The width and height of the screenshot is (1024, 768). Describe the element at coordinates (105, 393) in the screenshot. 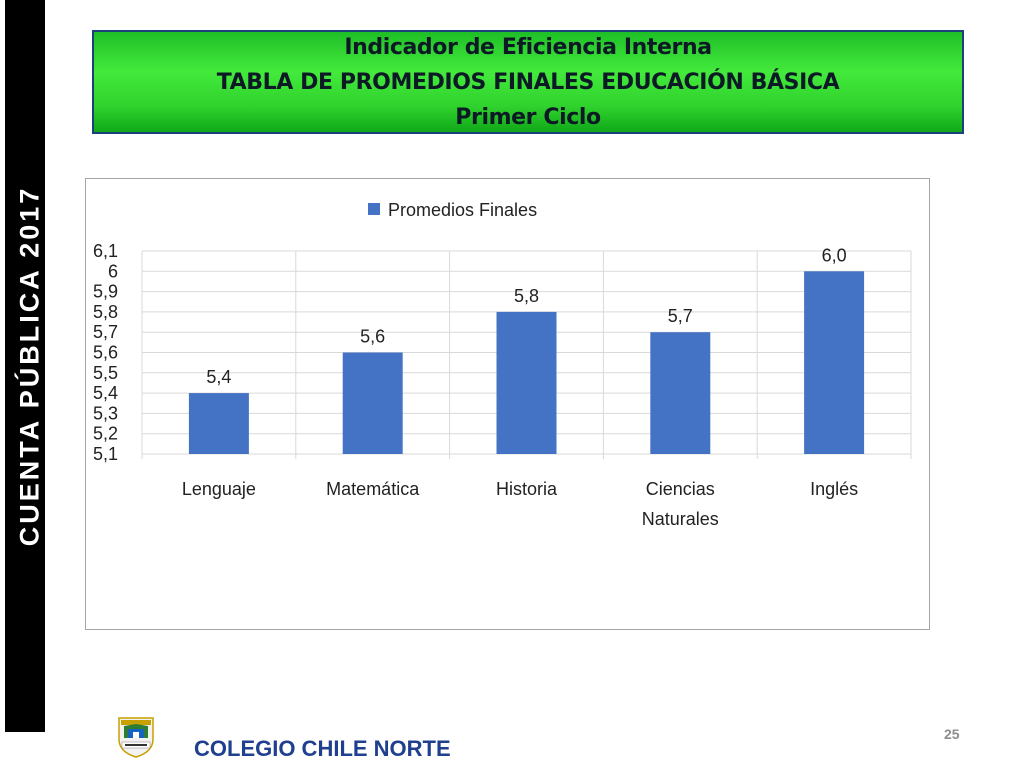

I see `y-tick-label: 5,4` at that location.